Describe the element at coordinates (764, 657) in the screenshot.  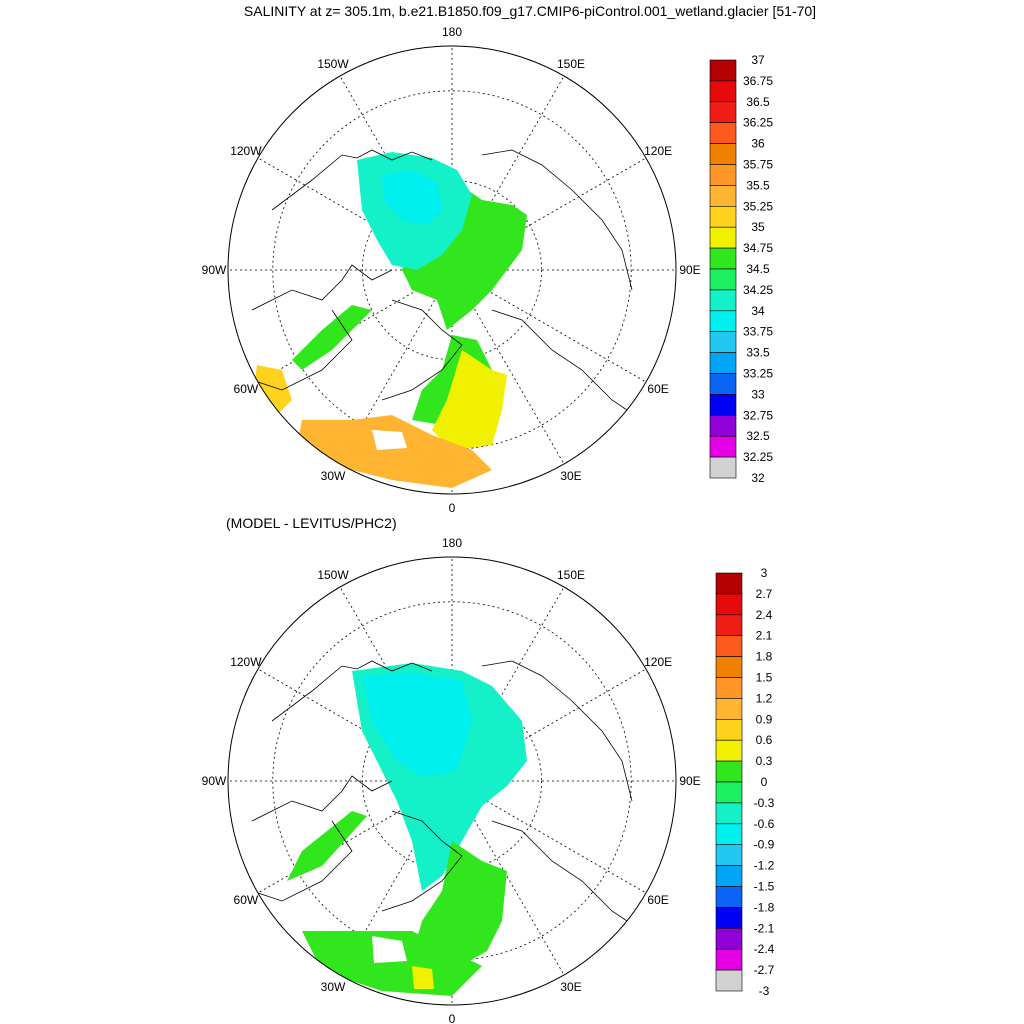
I see `colorbar-tick-label: 1.8` at that location.